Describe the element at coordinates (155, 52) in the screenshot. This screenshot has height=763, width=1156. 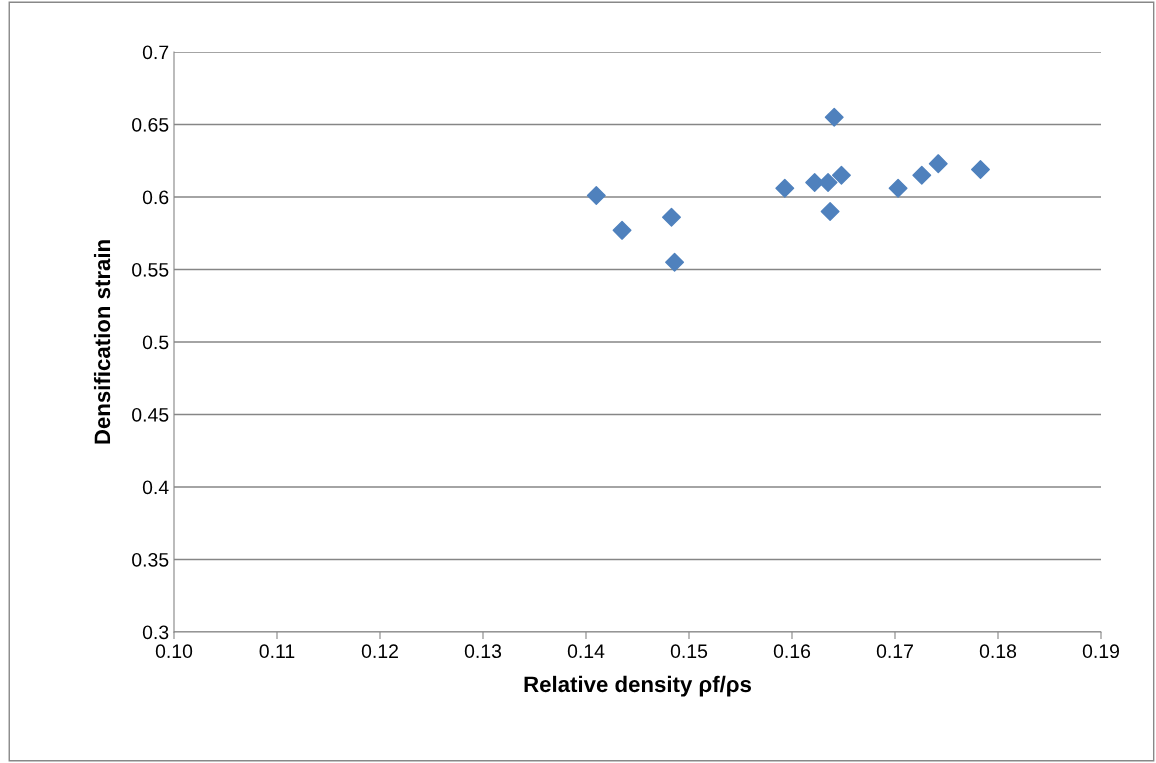
I see `y-tick-label: 0.7` at that location.